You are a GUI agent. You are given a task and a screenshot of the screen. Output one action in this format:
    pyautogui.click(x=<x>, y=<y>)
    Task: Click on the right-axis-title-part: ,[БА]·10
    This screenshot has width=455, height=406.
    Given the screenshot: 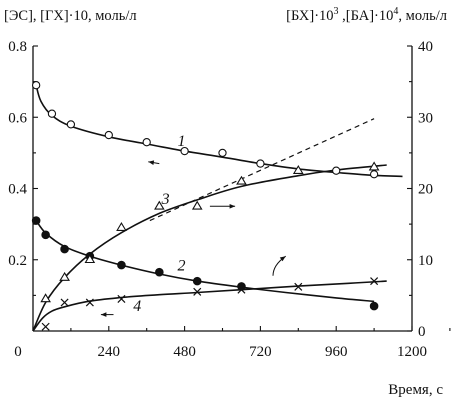 What is the action you would take?
    pyautogui.click(x=366, y=16)
    